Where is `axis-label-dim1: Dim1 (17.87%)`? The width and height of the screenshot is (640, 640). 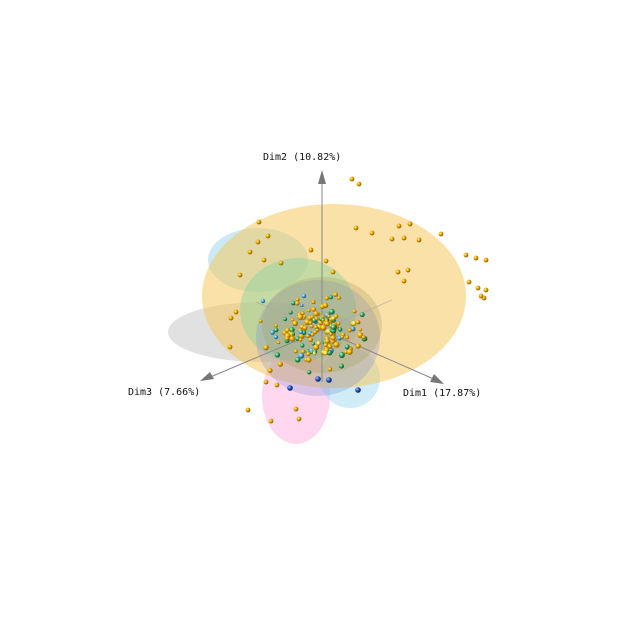 axis-label-dim1: Dim1 (17.87%) is located at coordinates (442, 393).